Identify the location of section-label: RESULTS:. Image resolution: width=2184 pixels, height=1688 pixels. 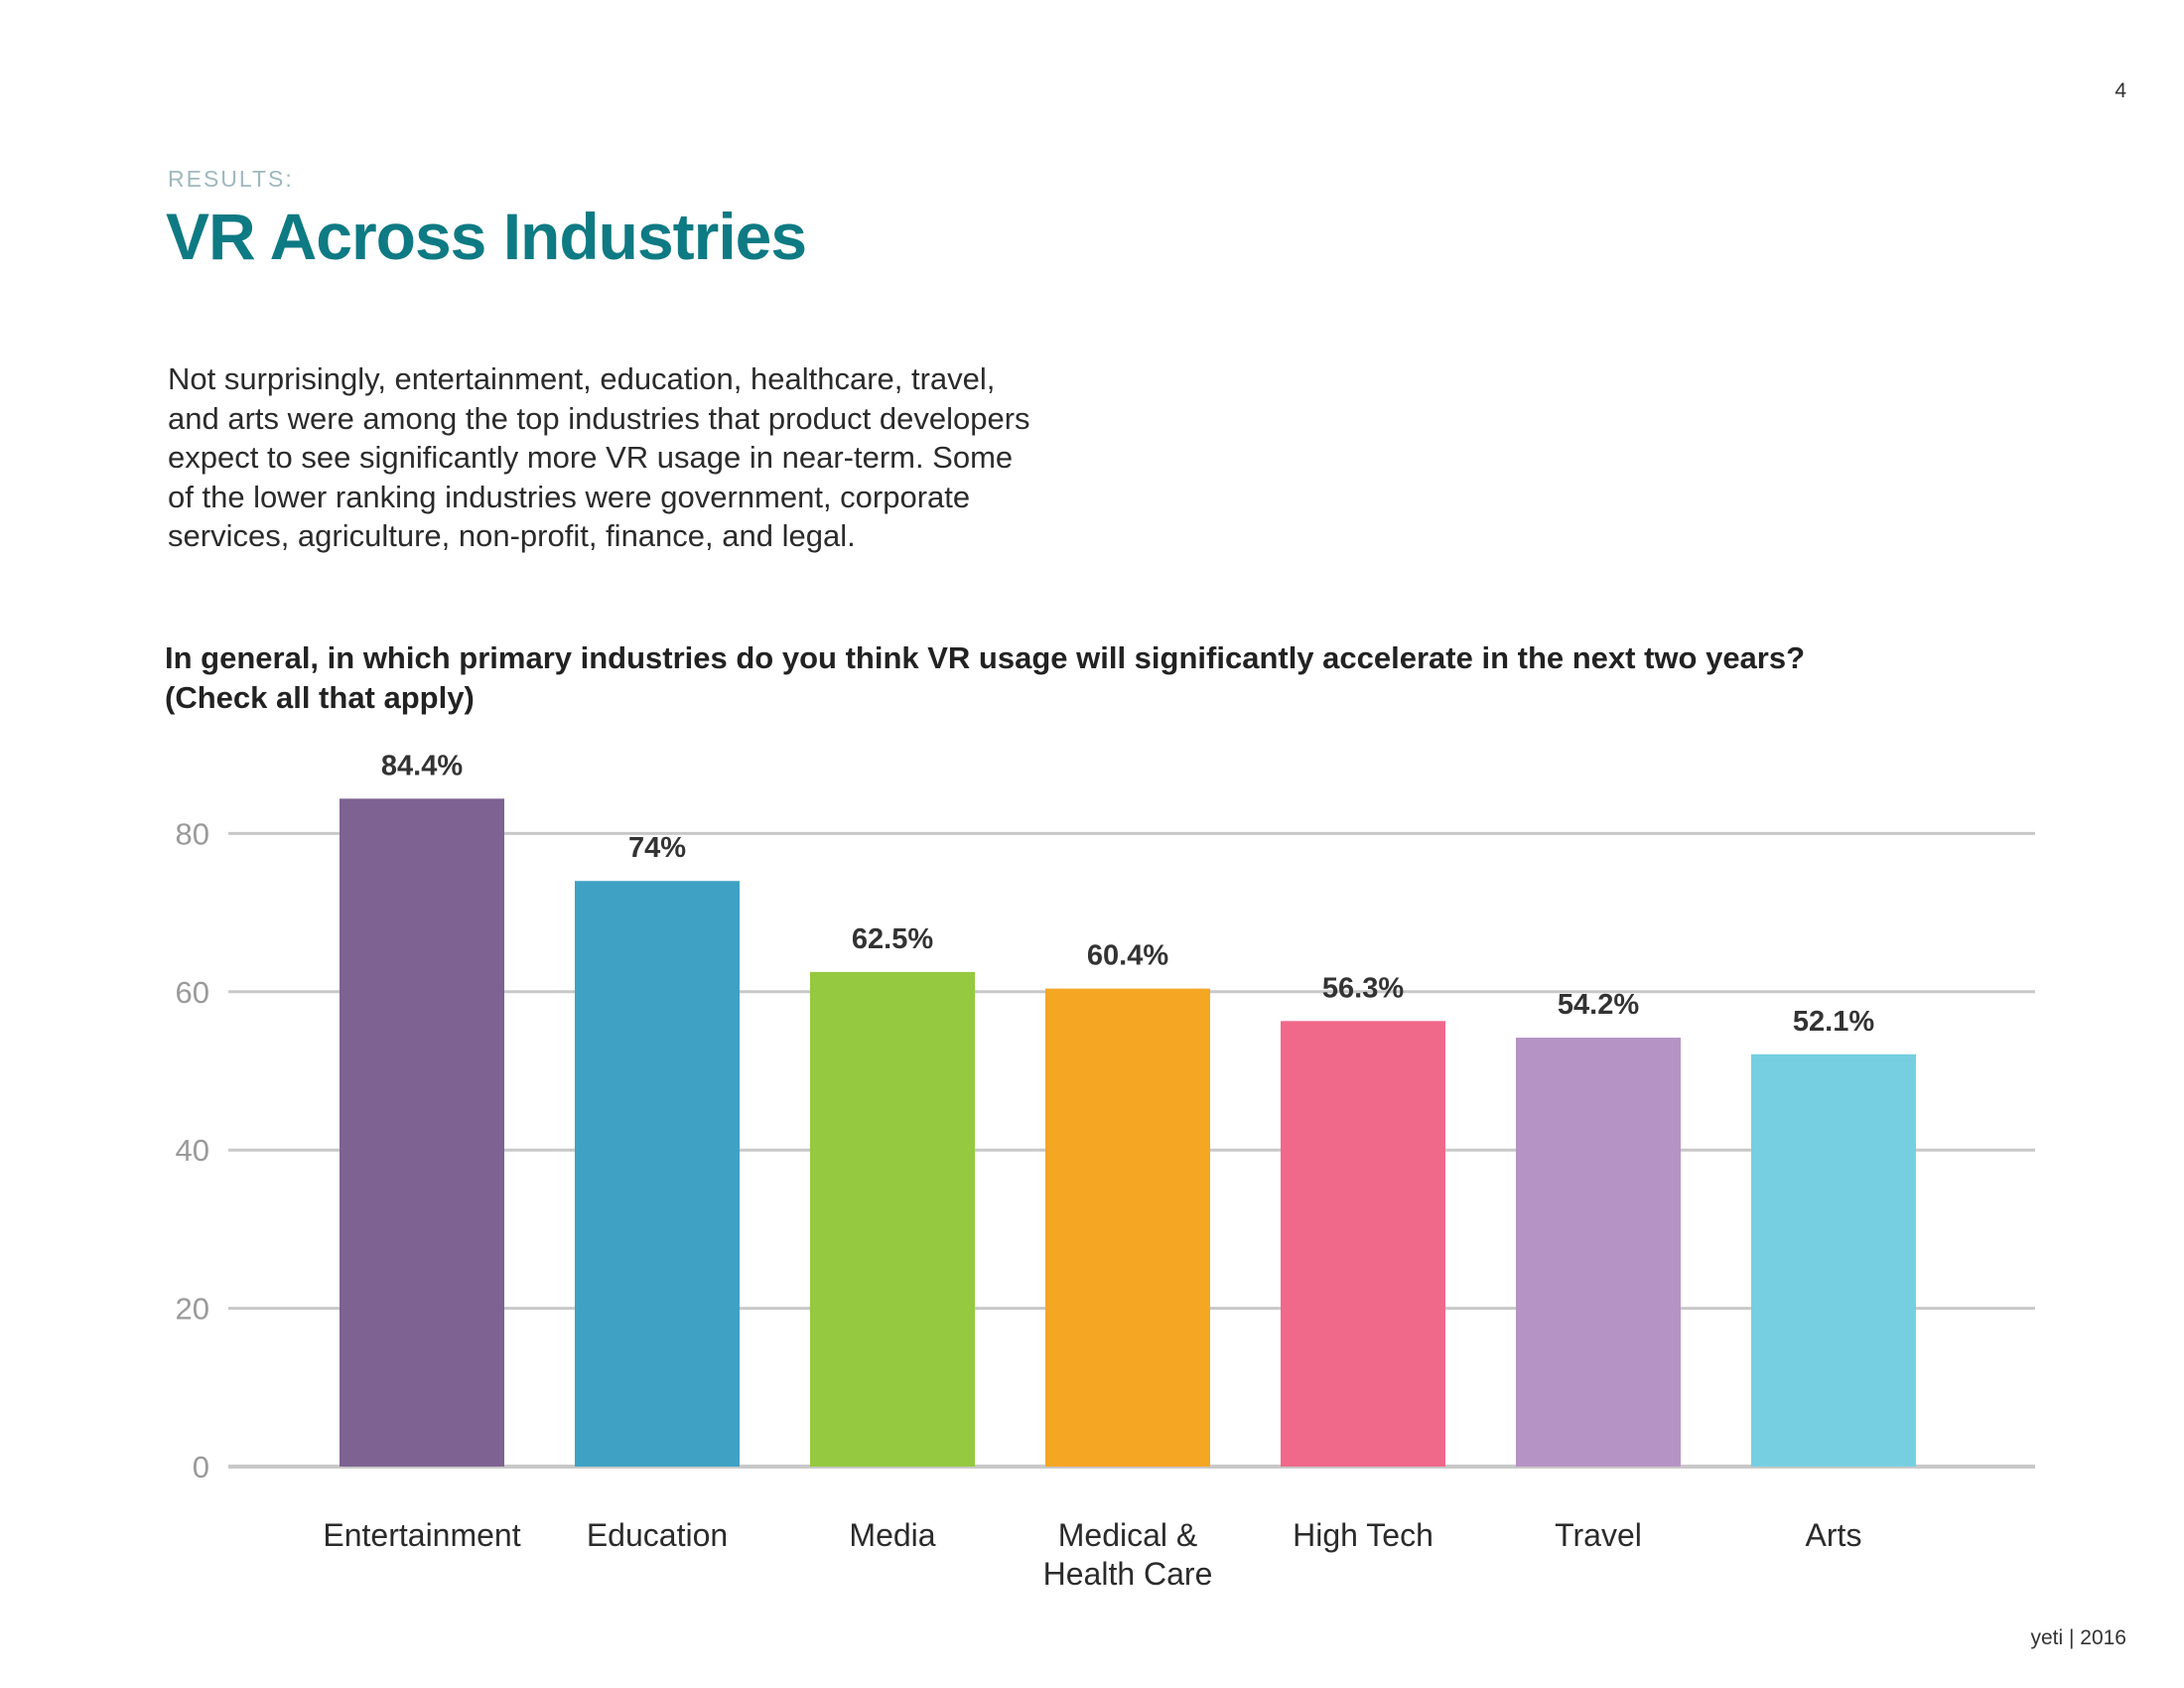
(231, 179).